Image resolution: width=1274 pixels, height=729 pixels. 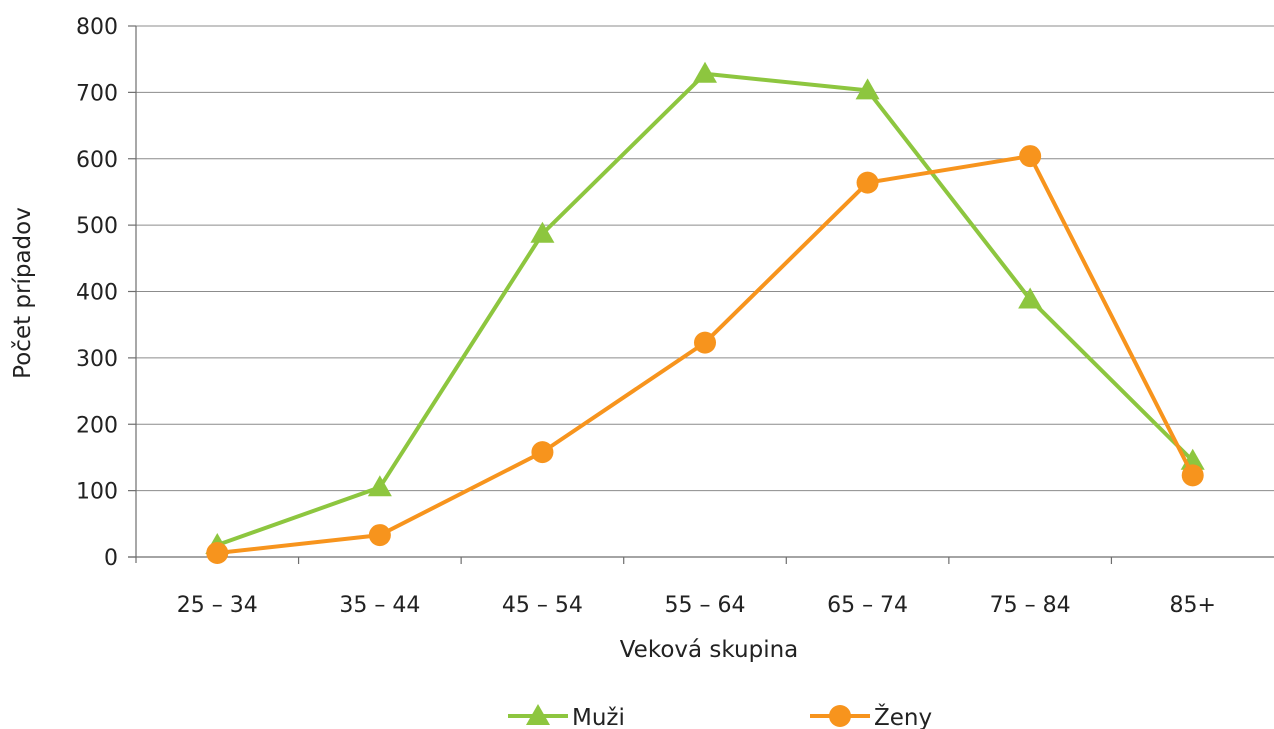 I want to click on y-tick-label: 700, so click(x=97, y=93).